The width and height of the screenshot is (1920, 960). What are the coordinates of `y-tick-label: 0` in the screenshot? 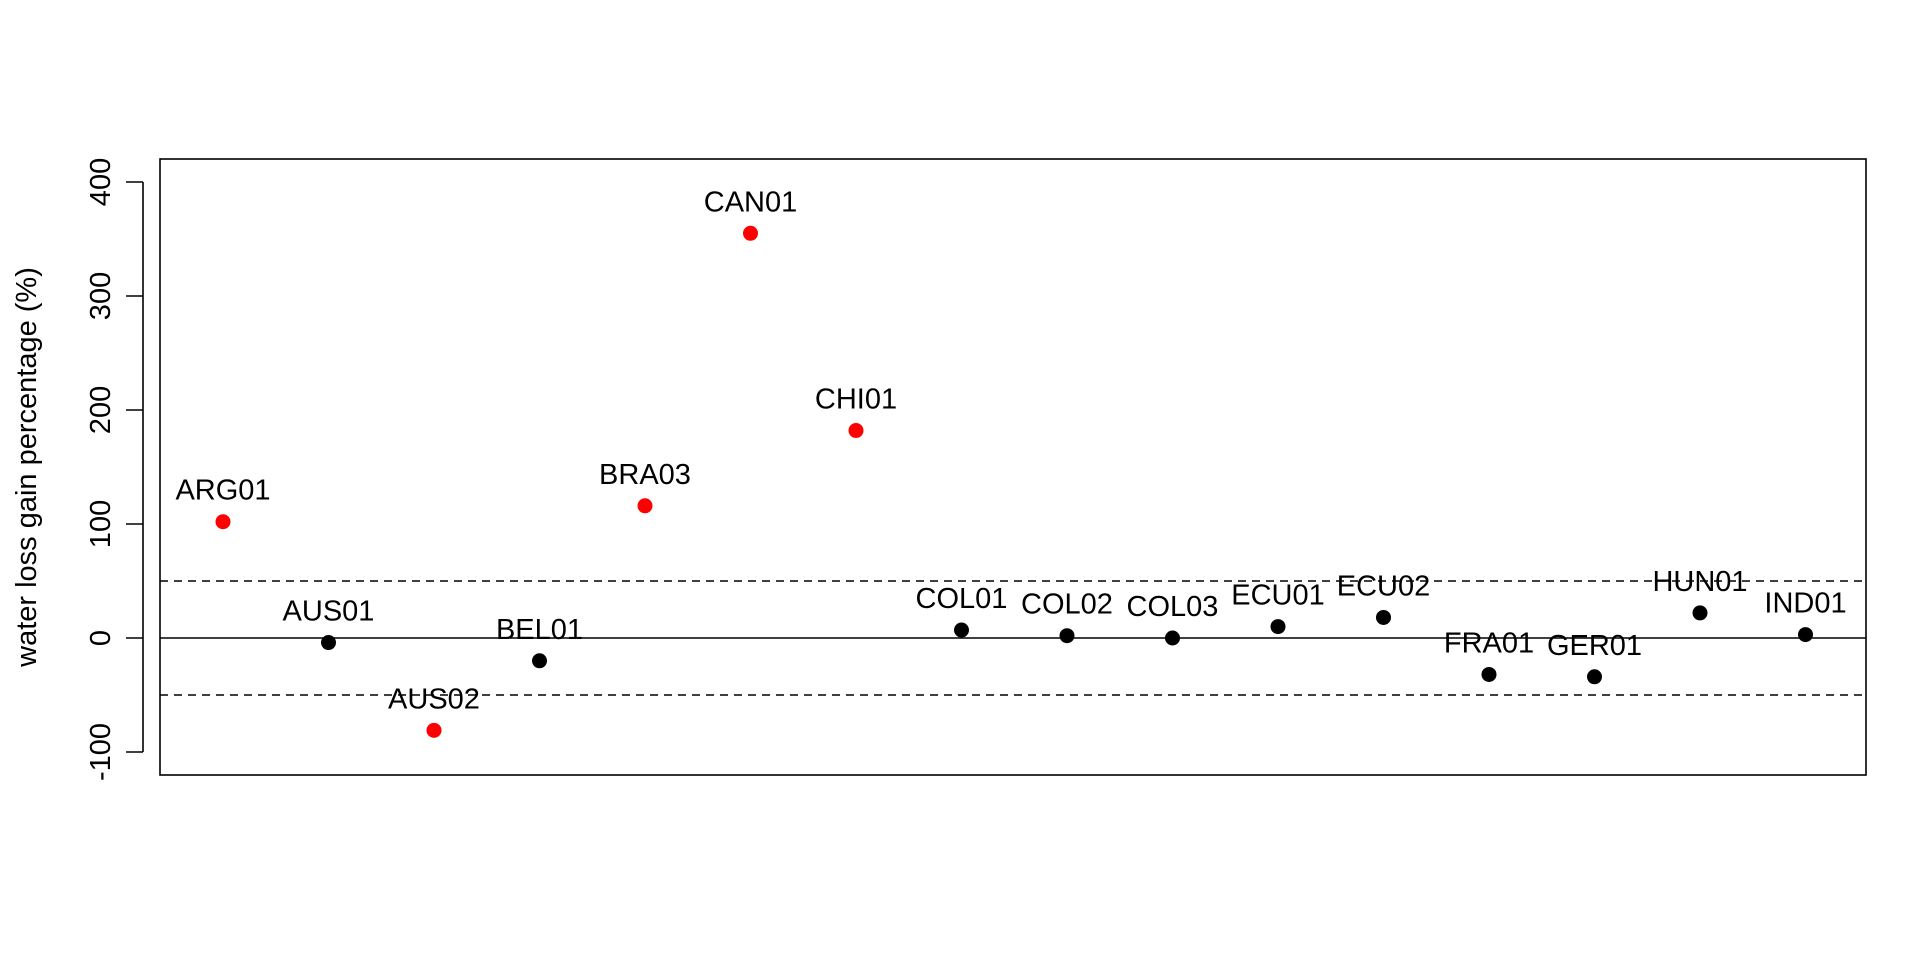 It's located at (101, 638).